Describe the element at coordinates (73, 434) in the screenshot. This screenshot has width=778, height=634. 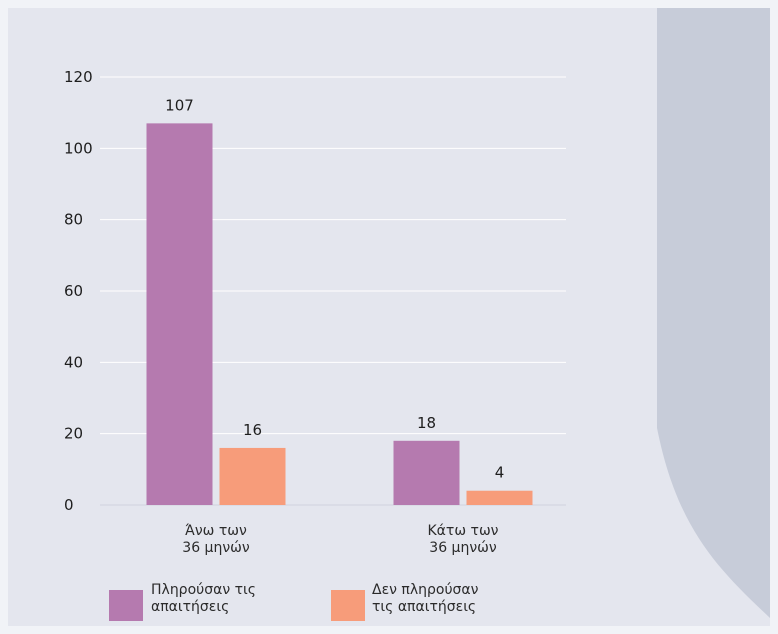
I see `y-tick-label-20: 20` at that location.